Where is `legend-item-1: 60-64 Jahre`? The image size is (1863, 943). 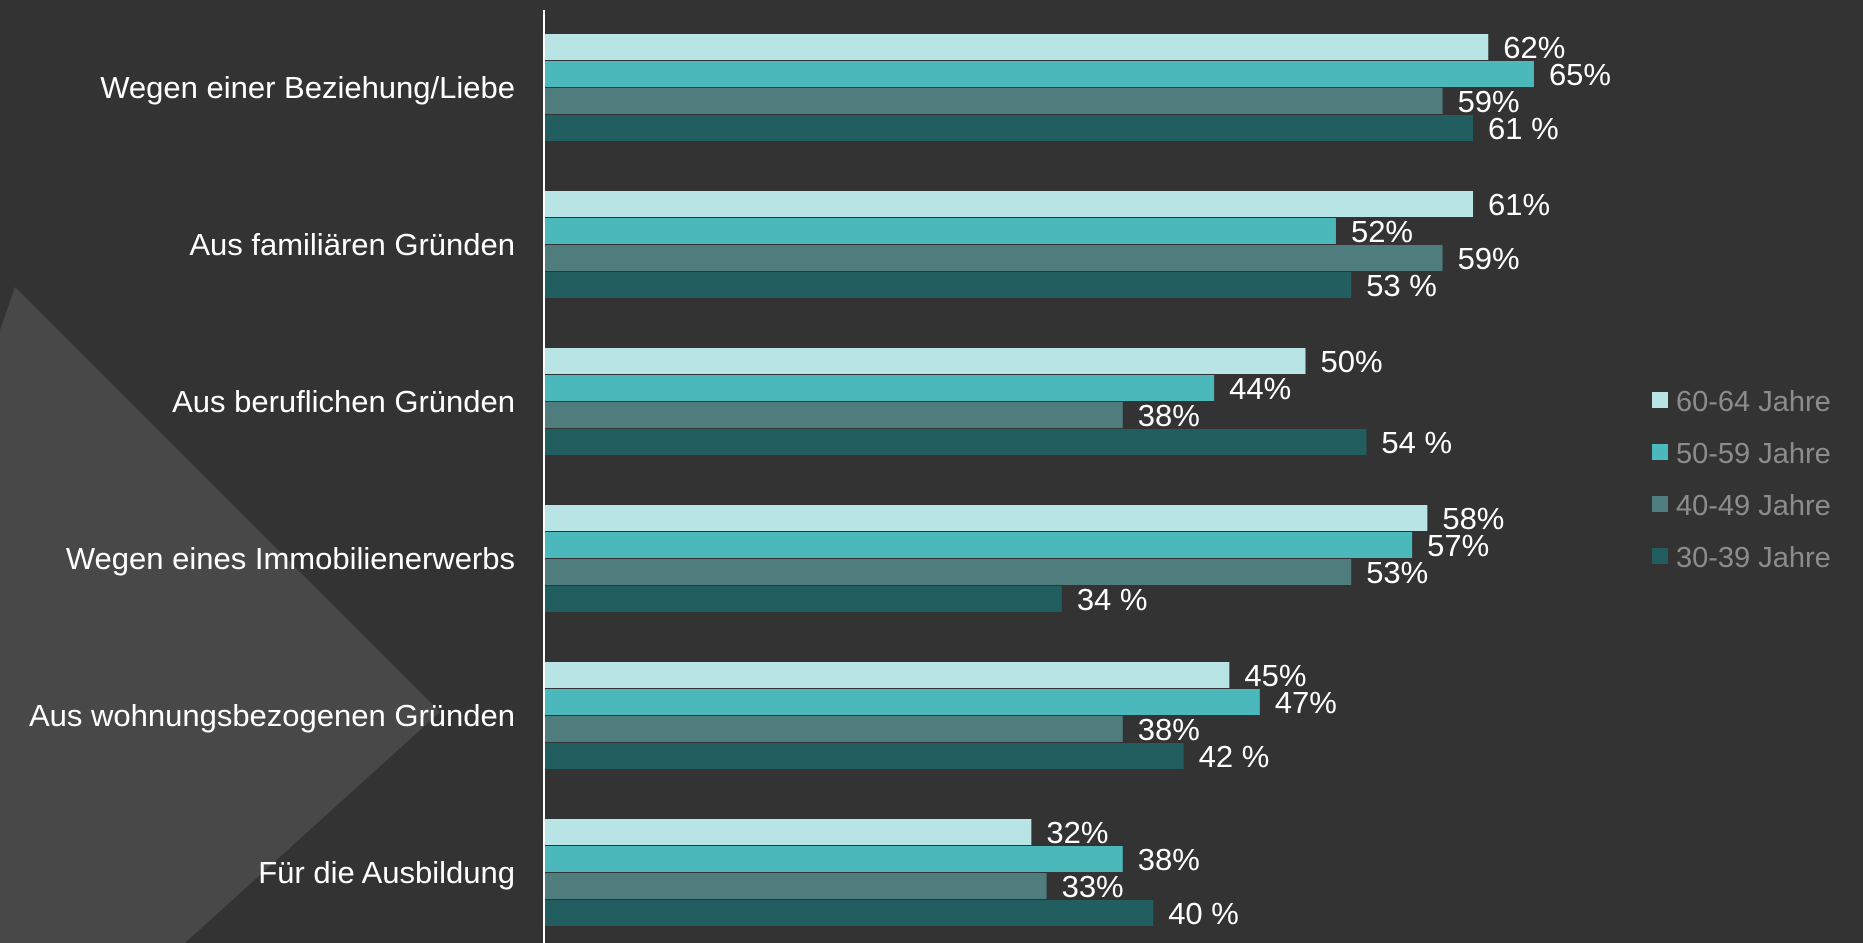
legend-item-1: 60-64 Jahre is located at coordinates (1741, 402).